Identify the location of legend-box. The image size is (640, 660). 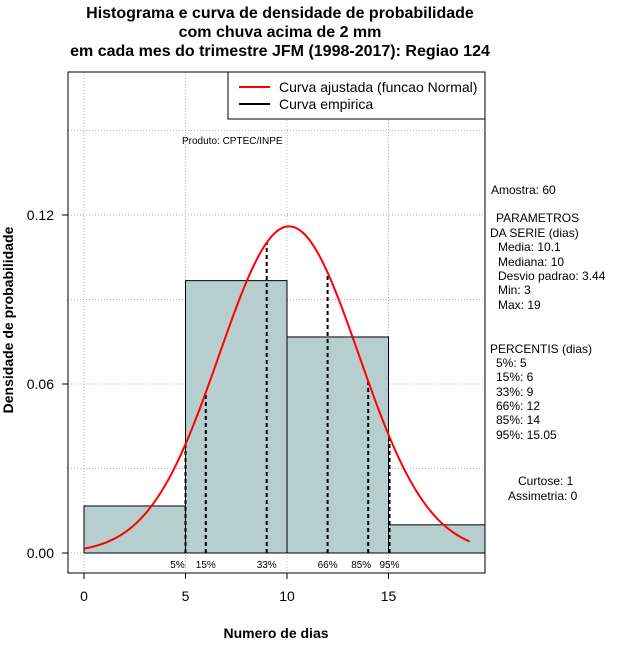
(356, 95).